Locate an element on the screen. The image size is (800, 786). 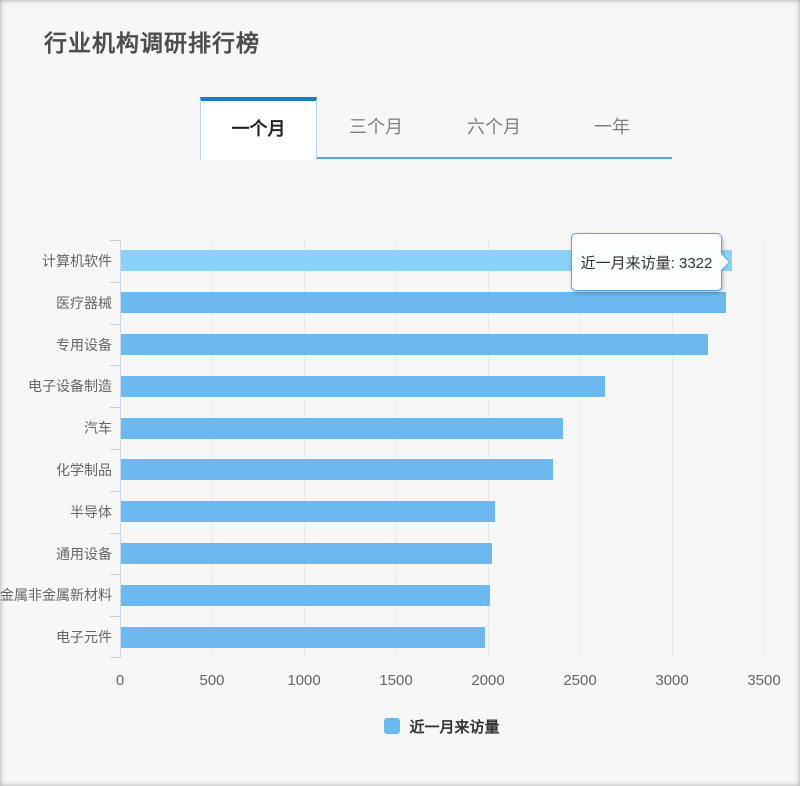
category-label: 金属非金属新材料 is located at coordinates (56, 595).